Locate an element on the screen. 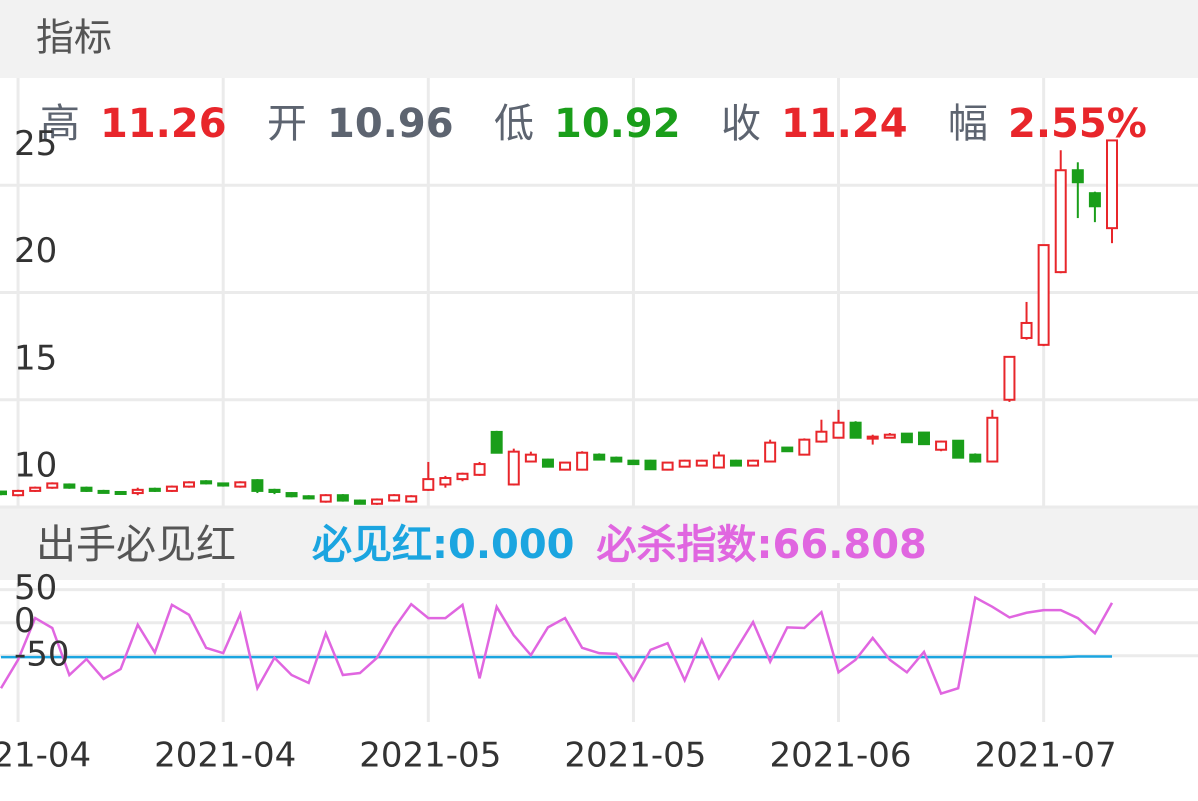 This screenshot has width=1198, height=801. x-tick-label: 2021-07 is located at coordinates (1046, 756).